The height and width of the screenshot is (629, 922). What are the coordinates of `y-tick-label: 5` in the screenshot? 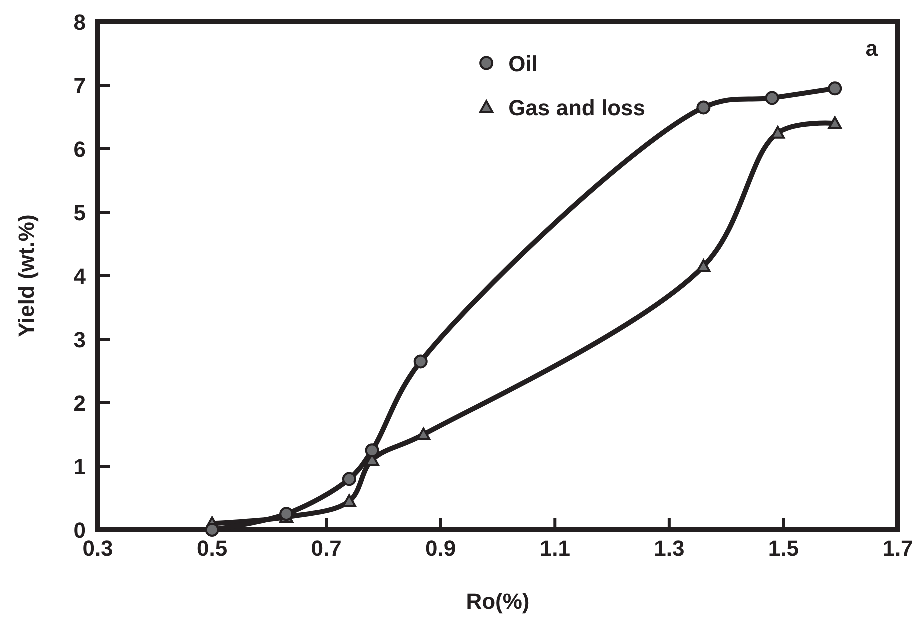 It's located at (80, 213).